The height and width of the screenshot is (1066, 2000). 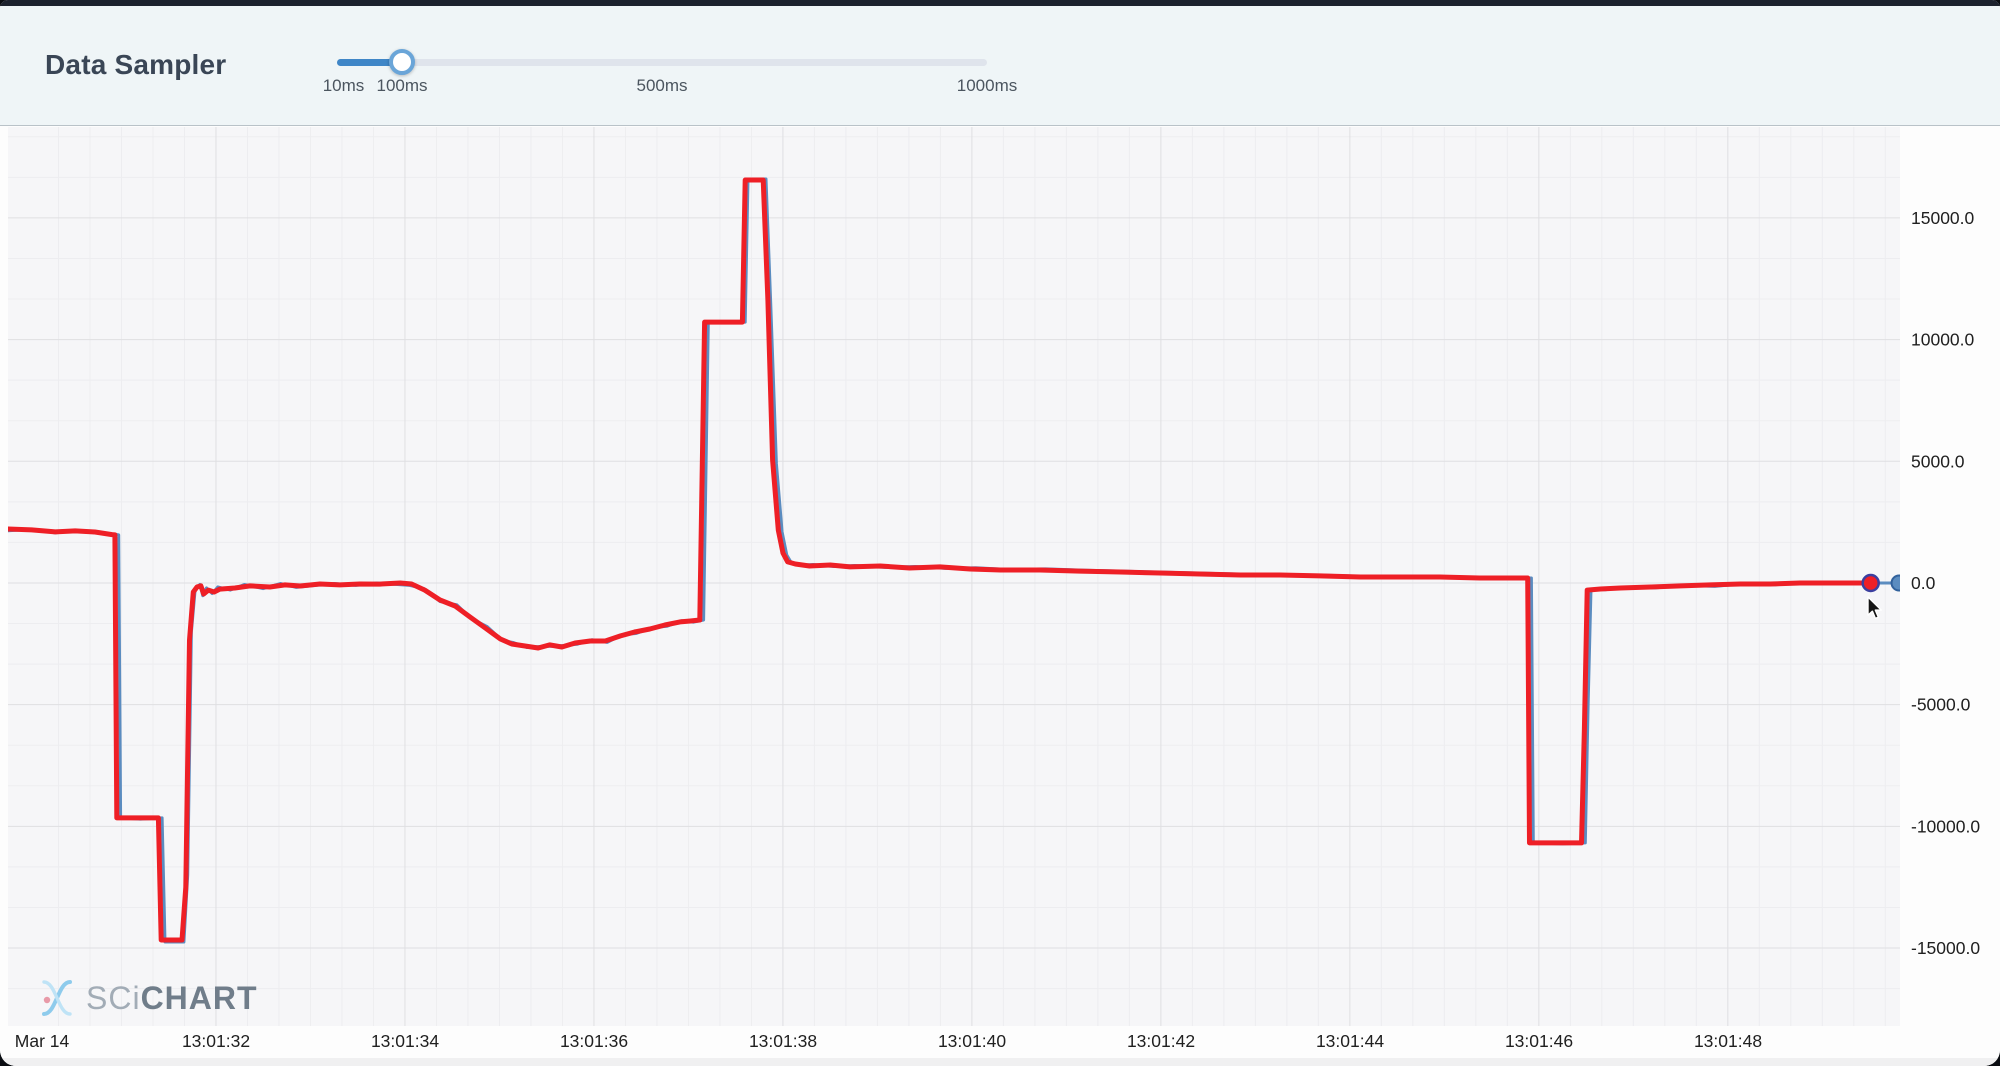 What do you see at coordinates (47, 1000) in the screenshot?
I see `logo-accent-dot` at bounding box center [47, 1000].